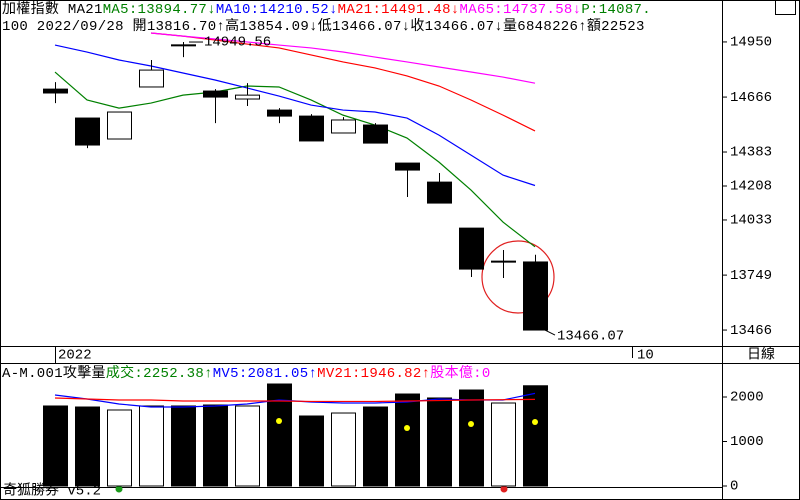 The image size is (800, 500). What do you see at coordinates (747, 442) in the screenshot?
I see `y-tick-label: 1000` at bounding box center [747, 442].